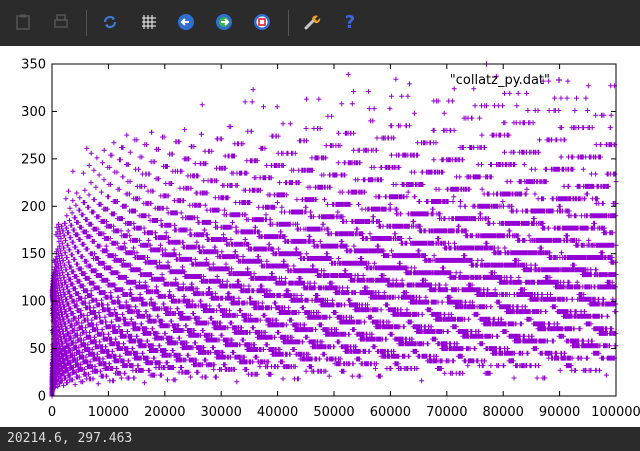 This screenshot has width=640, height=451. What do you see at coordinates (333, 412) in the screenshot?
I see `x-tick-label: 50000` at bounding box center [333, 412].